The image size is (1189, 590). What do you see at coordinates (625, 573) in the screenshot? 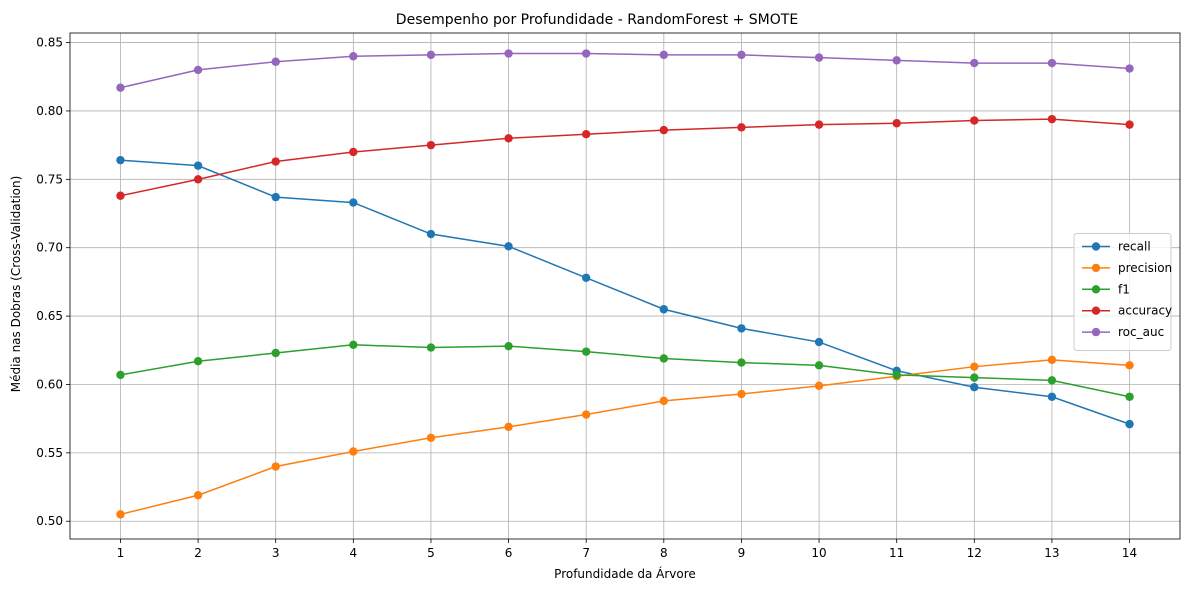
I see `x-axis-label: Profundidade da Árvore` at bounding box center [625, 573].